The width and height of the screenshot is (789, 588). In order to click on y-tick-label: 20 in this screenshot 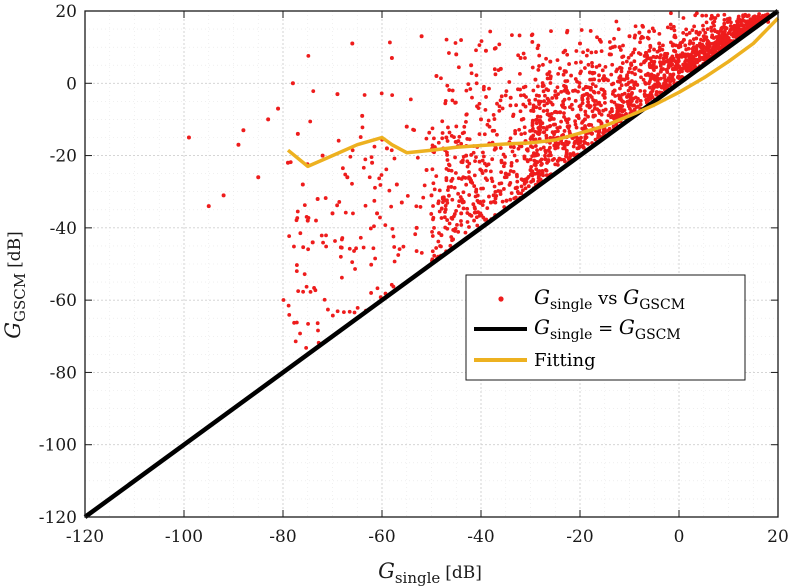, I will do `click(66, 12)`.